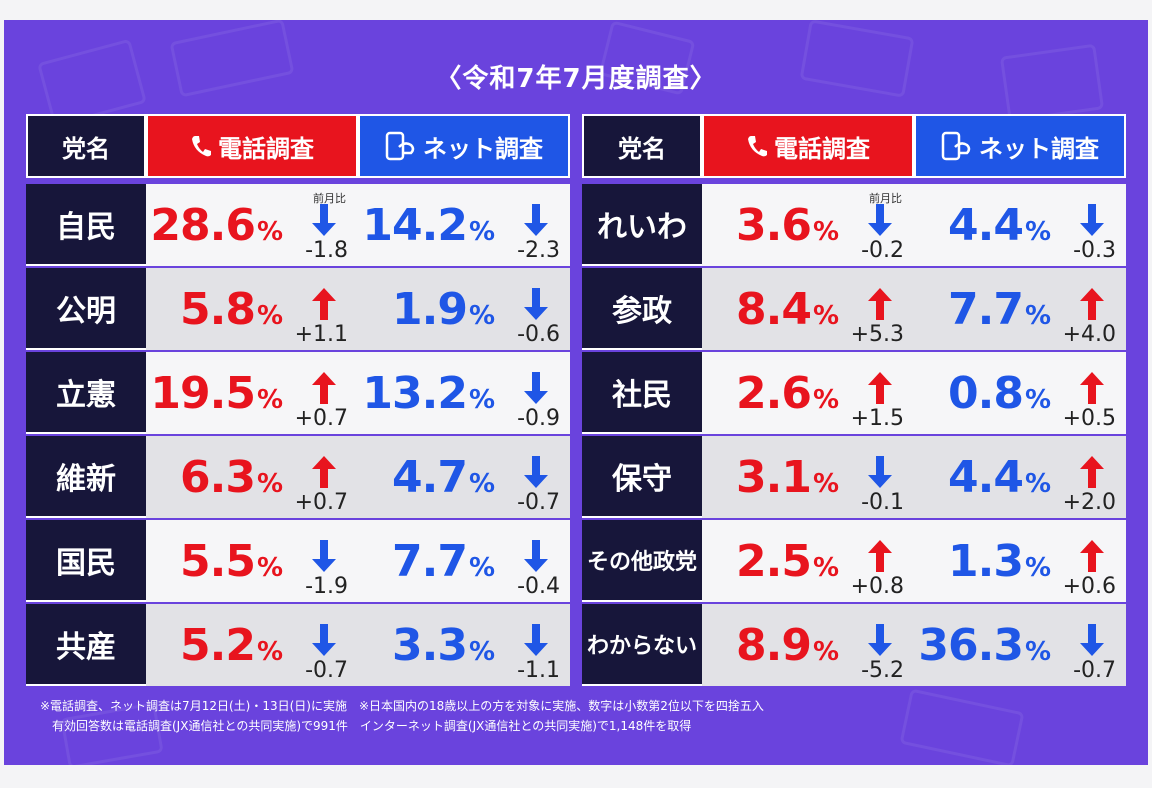  Describe the element at coordinates (985, 393) in the screenshot. I see `net-value-number: 0.8` at that location.